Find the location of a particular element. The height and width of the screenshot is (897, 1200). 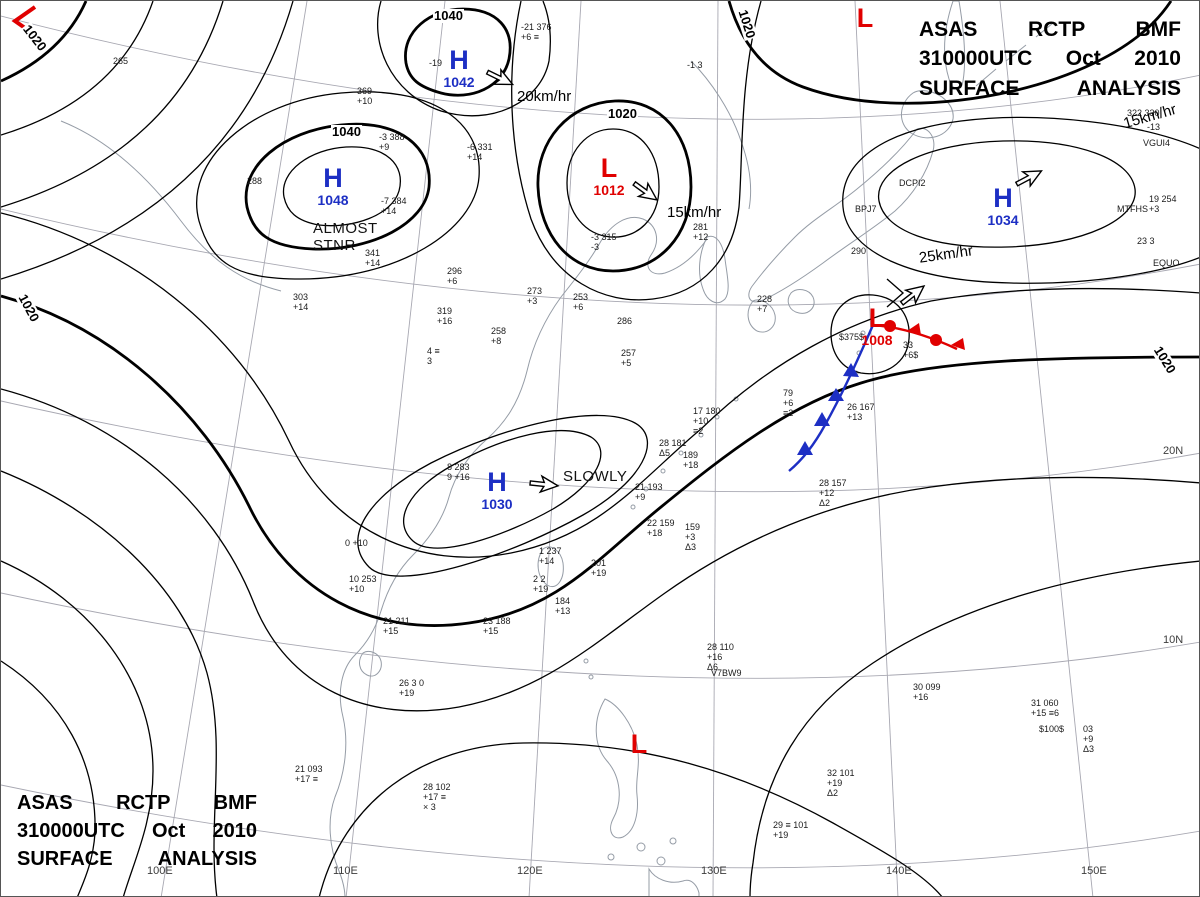

station-annotation: -19 is located at coordinates (436, 63).